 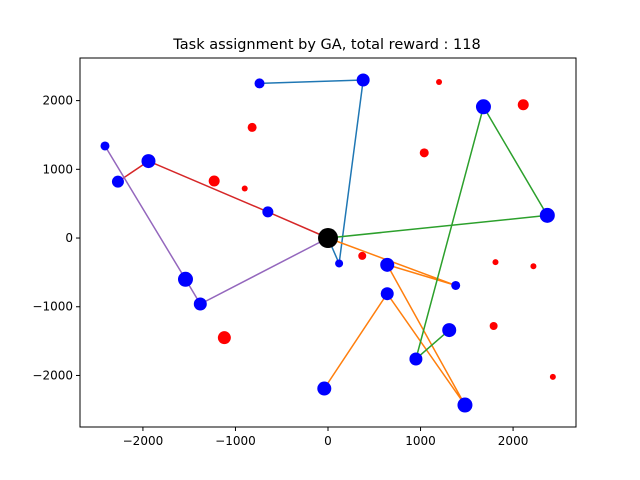 What do you see at coordinates (52, 375) in the screenshot?
I see `y-tick-label: −2000` at bounding box center [52, 375].